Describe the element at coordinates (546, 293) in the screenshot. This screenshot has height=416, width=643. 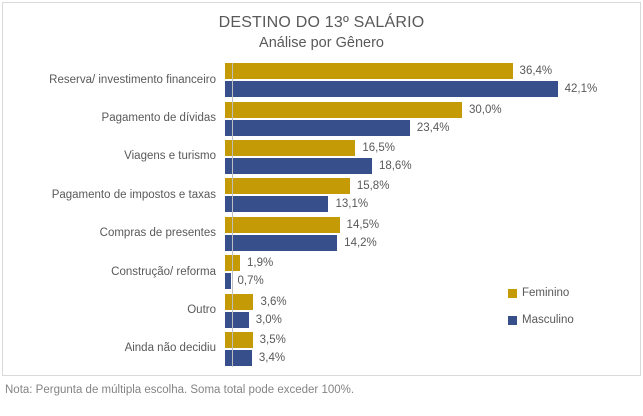
I see `legend-label-feminino: Feminino` at that location.